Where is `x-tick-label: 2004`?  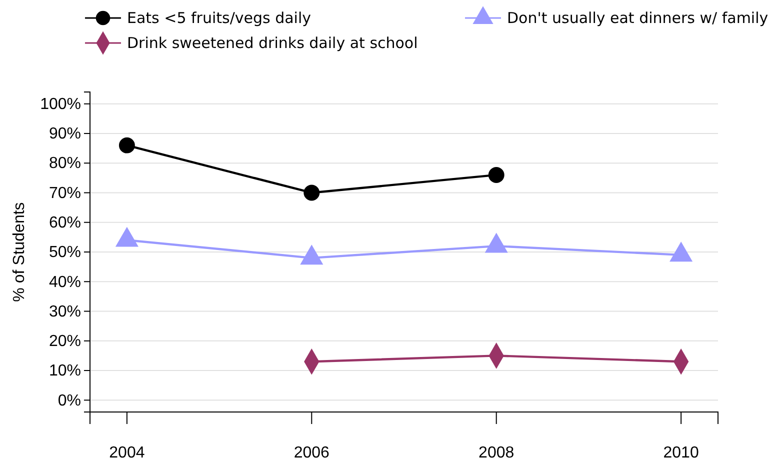 x-tick-label: 2004 is located at coordinates (127, 453).